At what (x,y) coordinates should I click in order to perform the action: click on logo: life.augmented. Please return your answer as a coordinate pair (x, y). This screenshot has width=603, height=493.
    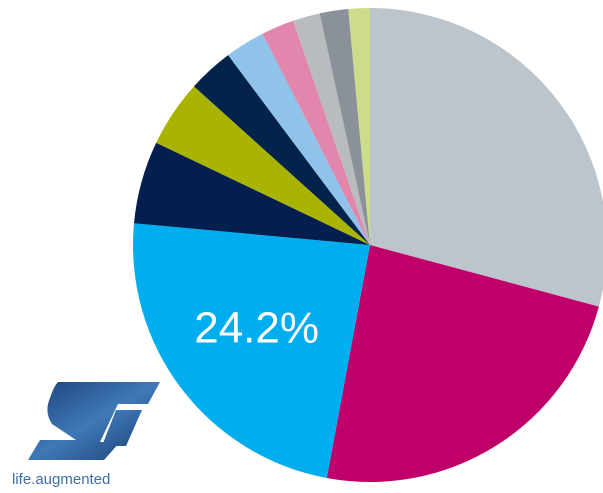
    Looking at the image, I should click on (89, 433).